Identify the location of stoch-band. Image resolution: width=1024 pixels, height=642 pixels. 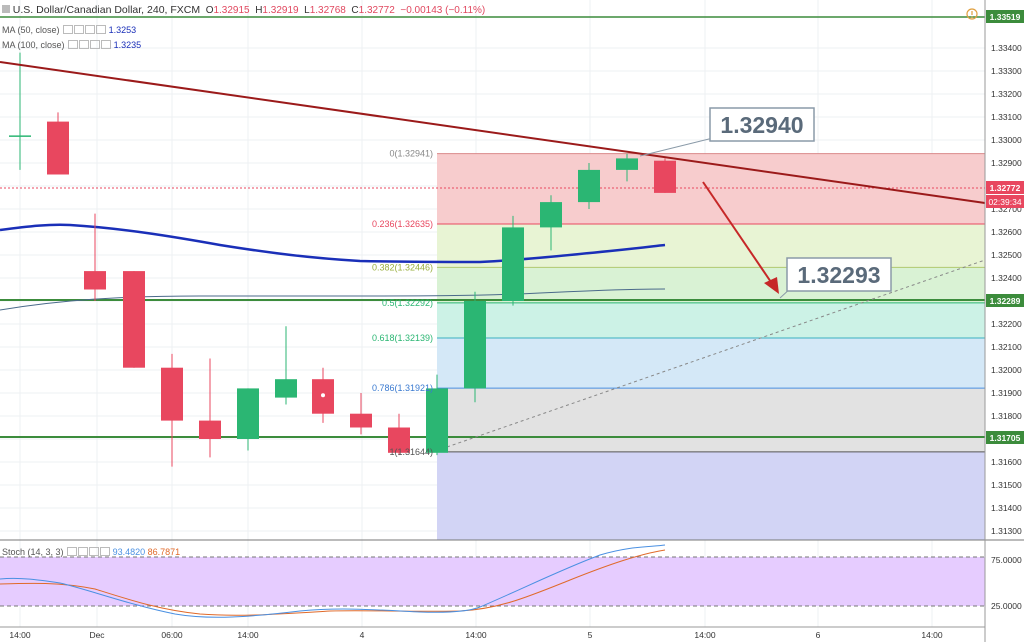
(492, 581).